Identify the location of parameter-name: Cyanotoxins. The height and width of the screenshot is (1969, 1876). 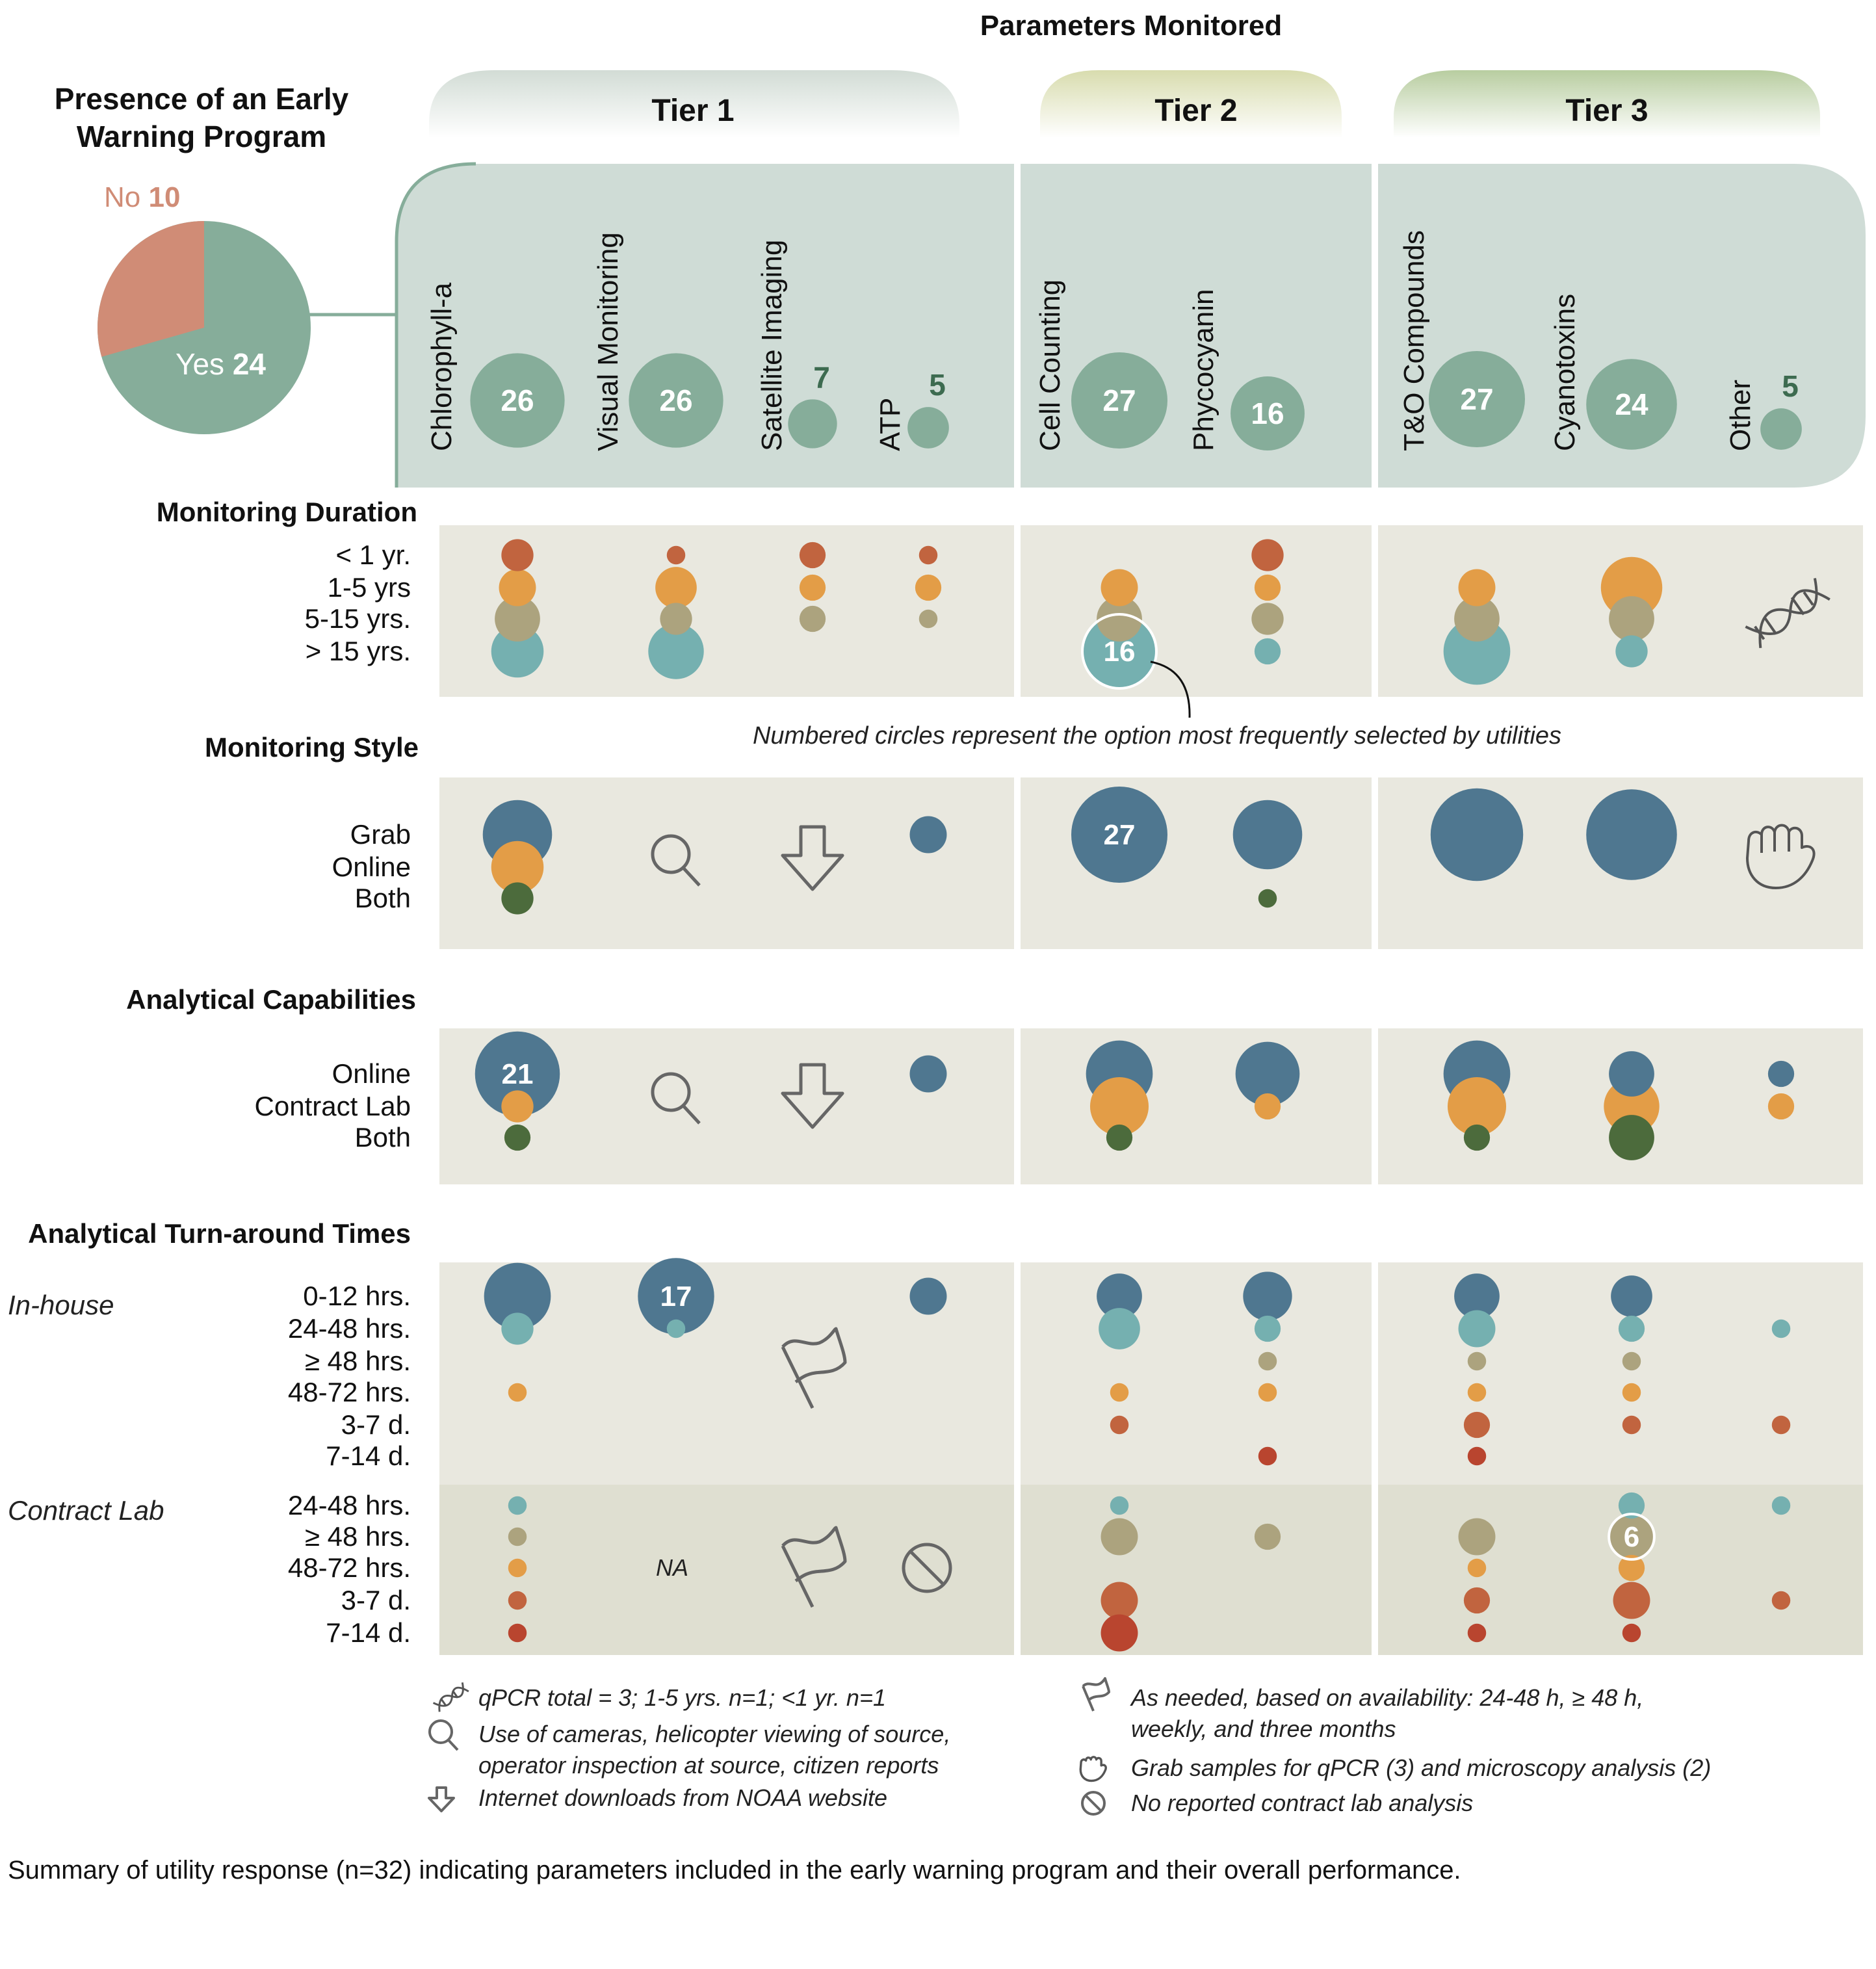
(1565, 372).